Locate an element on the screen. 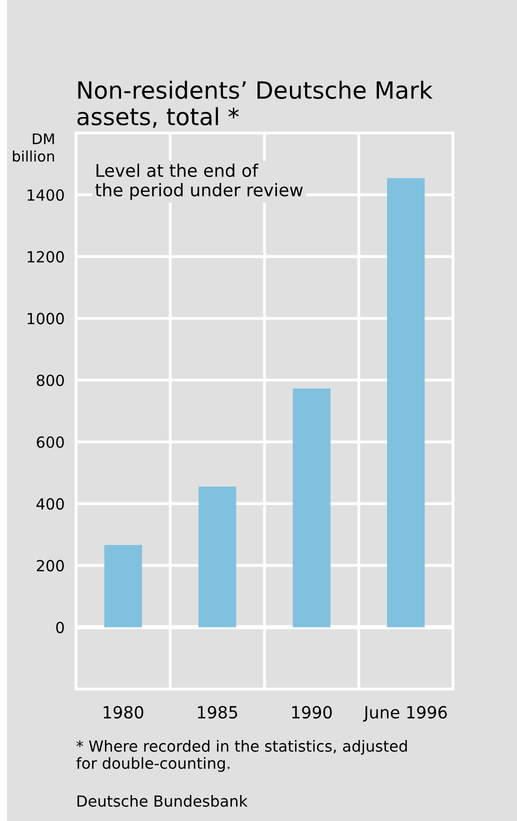 The width and height of the screenshot is (517, 821). x-tick-label: 1985 is located at coordinates (218, 712).